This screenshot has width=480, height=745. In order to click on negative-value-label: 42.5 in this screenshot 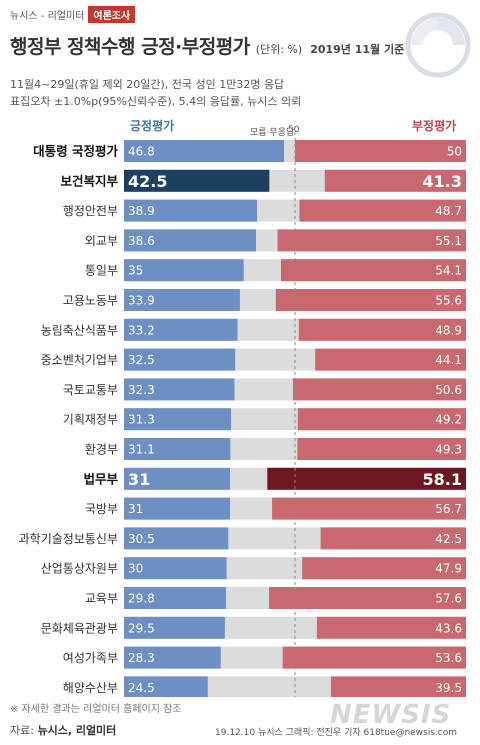, I will do `click(448, 539)`.